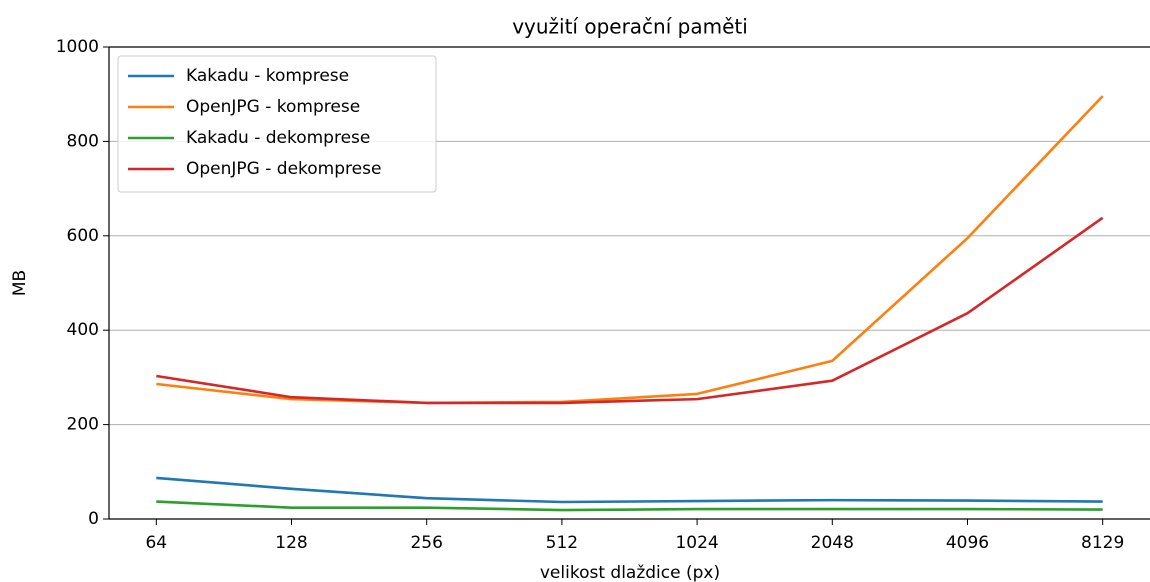  I want to click on x-tick-label: 128, so click(291, 543).